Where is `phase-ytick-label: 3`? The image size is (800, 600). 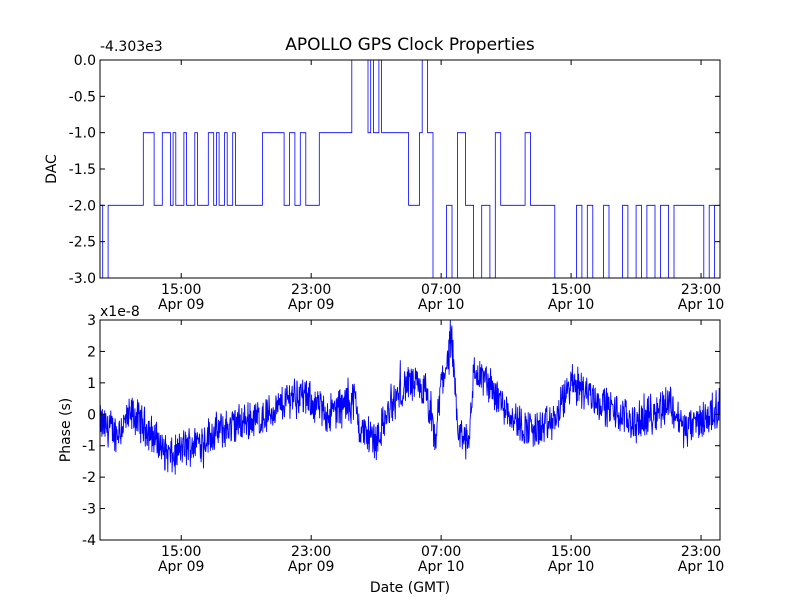 phase-ytick-label: 3 is located at coordinates (91, 321).